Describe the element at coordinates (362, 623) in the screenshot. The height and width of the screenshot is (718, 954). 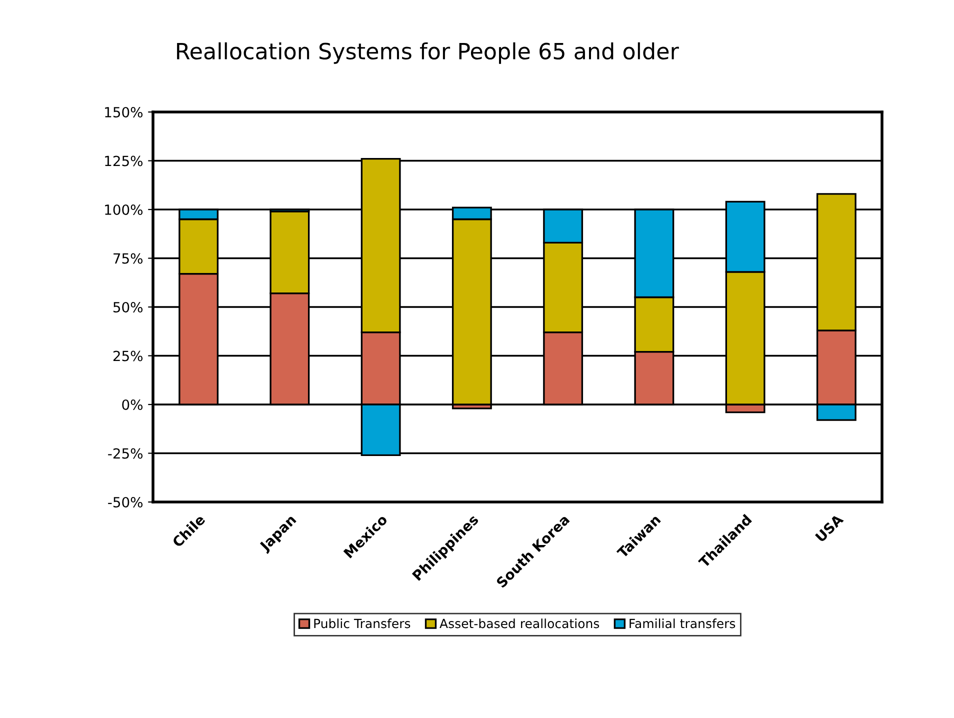
I see `legend-label: Public Transfers` at that location.